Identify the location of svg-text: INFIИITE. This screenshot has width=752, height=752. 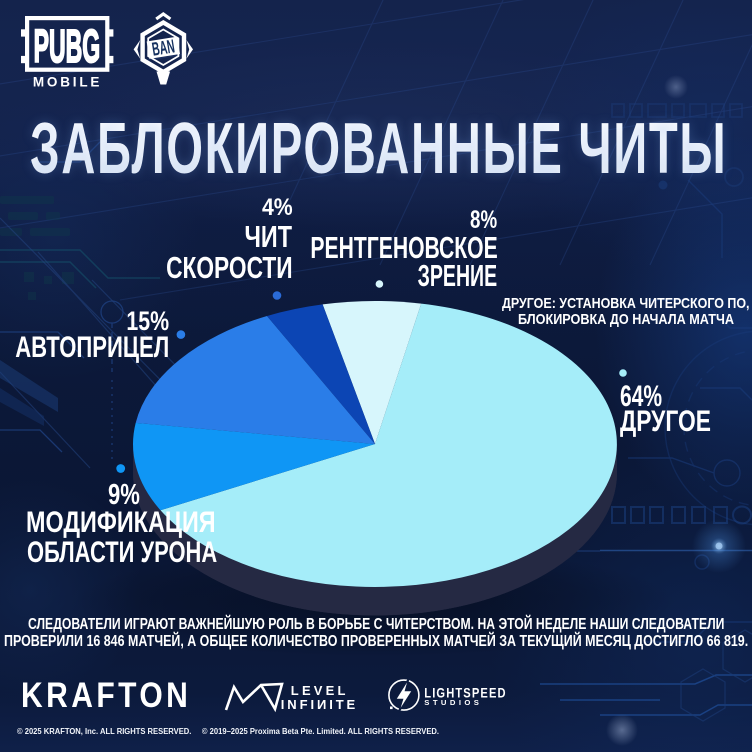
(319, 704).